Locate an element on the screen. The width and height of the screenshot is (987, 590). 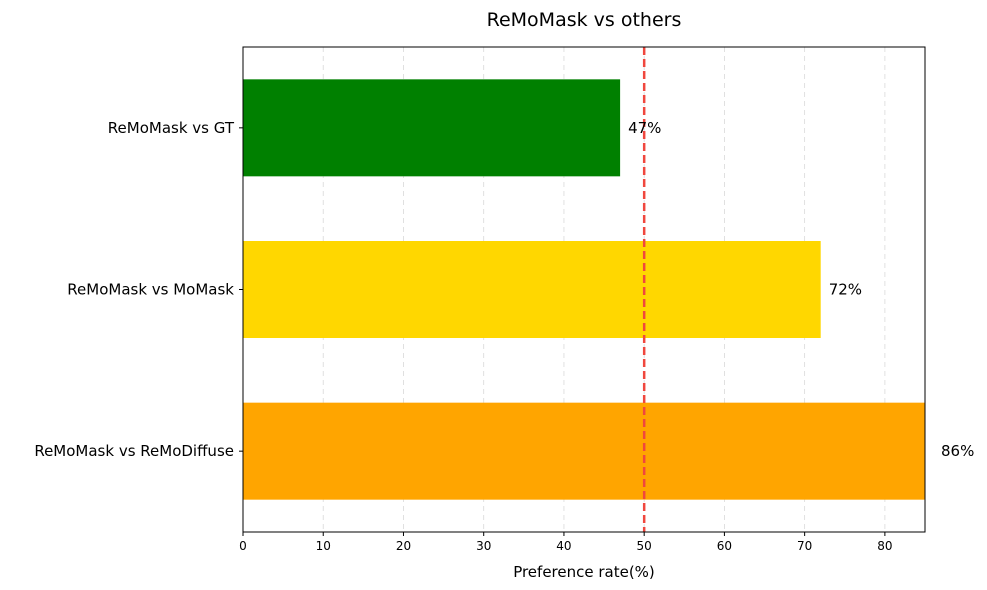
x-tick-label-6: 60 is located at coordinates (724, 546).